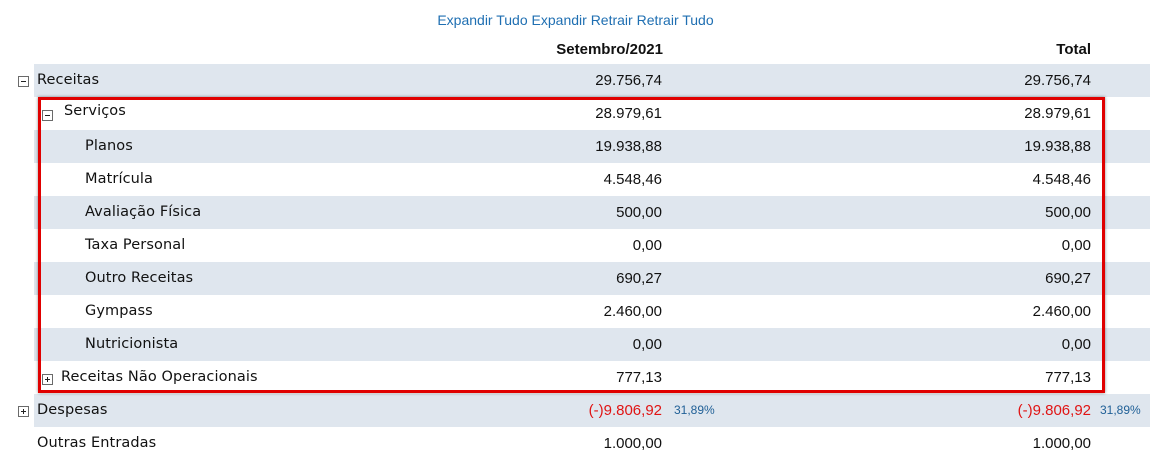  What do you see at coordinates (109, 146) in the screenshot?
I see `row-label: Planos` at bounding box center [109, 146].